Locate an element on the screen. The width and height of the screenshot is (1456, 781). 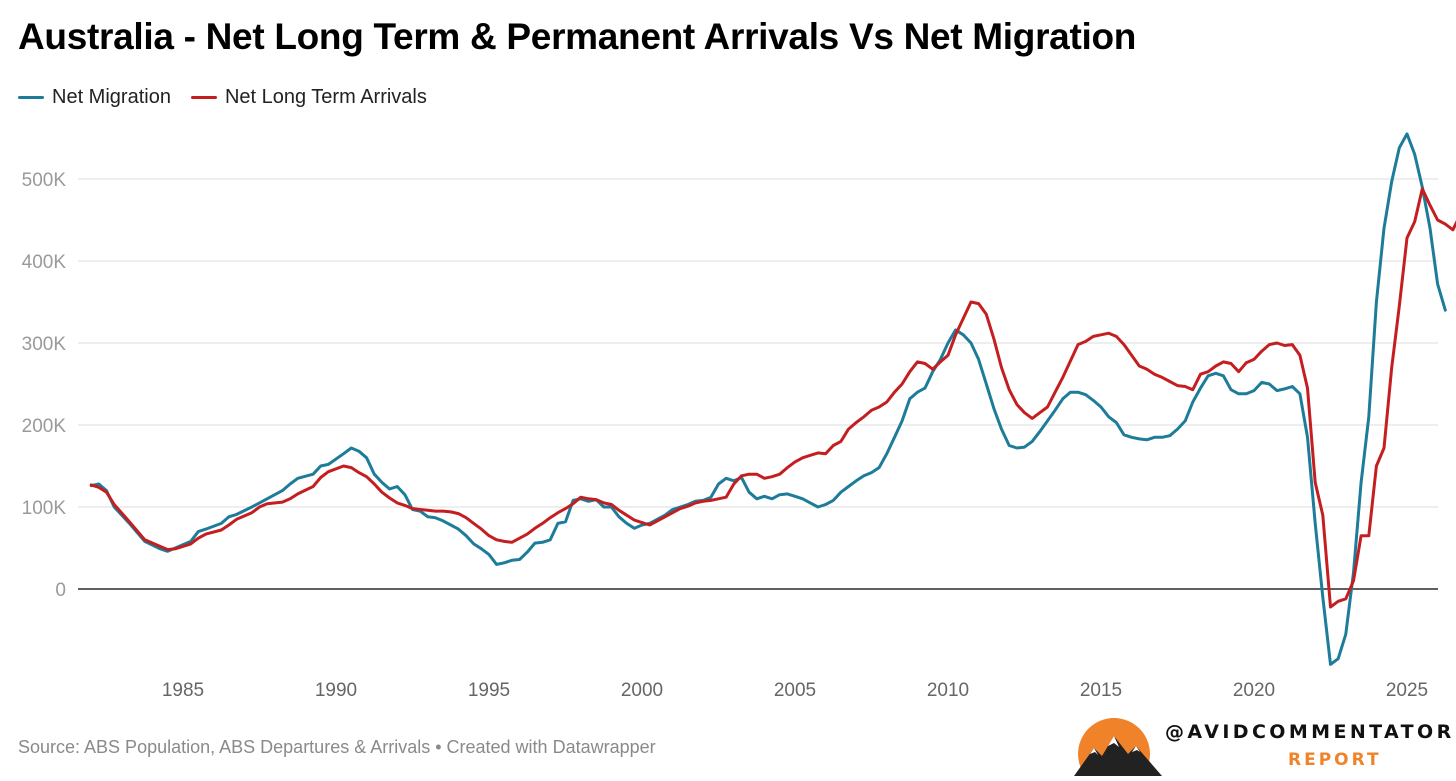
brand-watermark: @AVIDCOMMENTATOR REPORT is located at coordinates (1263, 746).